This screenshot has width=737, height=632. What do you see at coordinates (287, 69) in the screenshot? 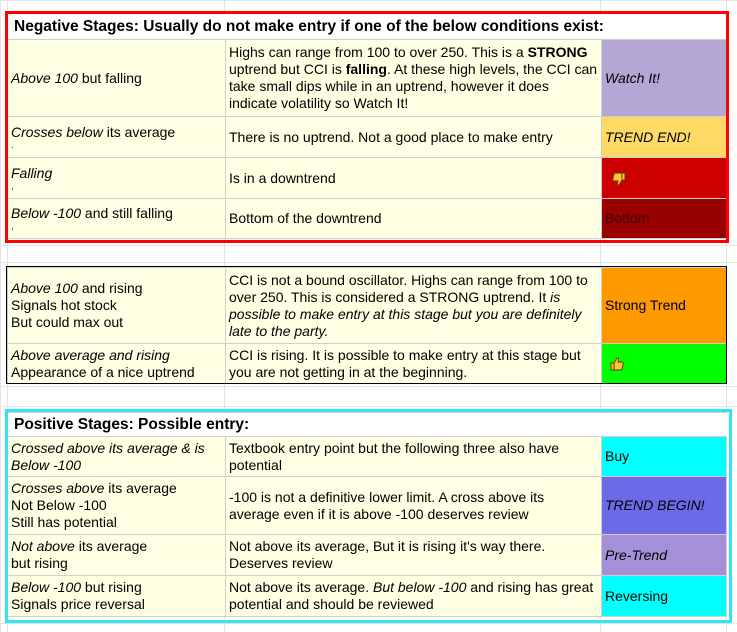
I see `text-run: uptrend but CCI is` at bounding box center [287, 69].